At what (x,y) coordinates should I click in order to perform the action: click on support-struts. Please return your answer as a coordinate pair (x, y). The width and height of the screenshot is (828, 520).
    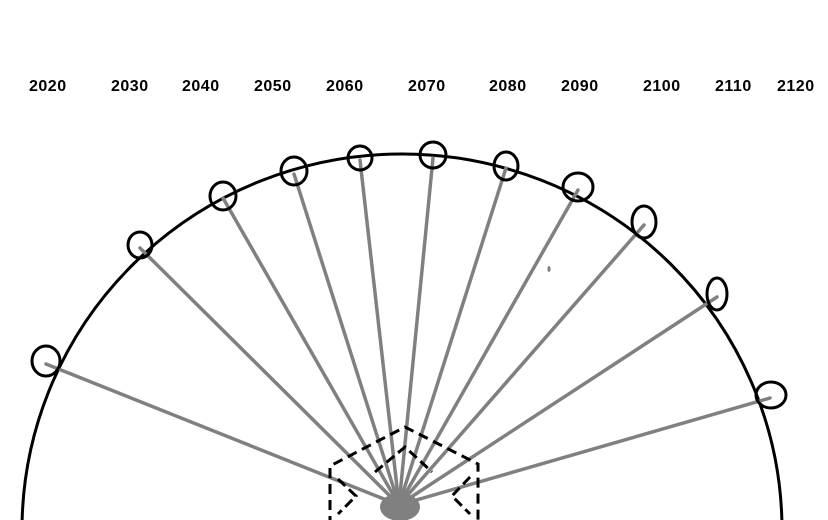
    Looking at the image, I should click on (404, 480).